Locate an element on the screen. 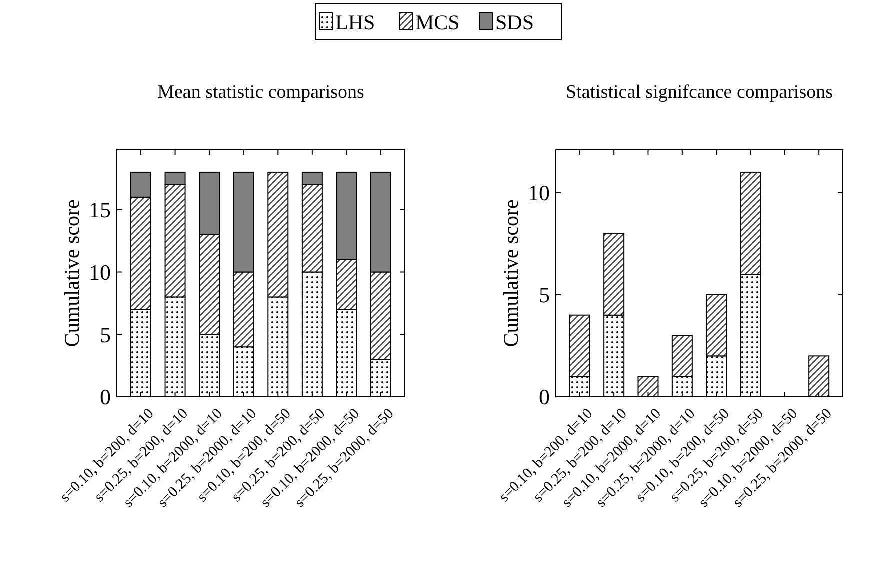  legend-label: MCS is located at coordinates (438, 22).